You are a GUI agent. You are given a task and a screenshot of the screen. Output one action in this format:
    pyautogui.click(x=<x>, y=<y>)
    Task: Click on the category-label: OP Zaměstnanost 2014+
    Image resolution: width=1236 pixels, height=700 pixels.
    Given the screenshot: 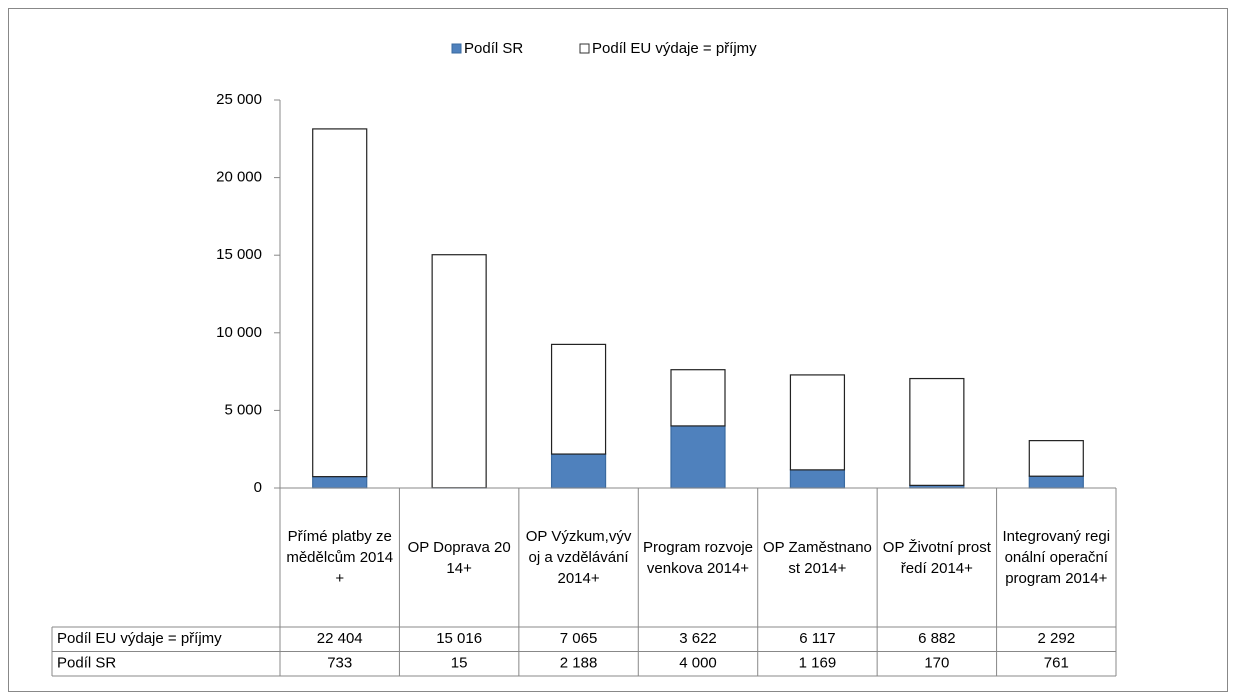 What is the action you would take?
    pyautogui.click(x=817, y=557)
    